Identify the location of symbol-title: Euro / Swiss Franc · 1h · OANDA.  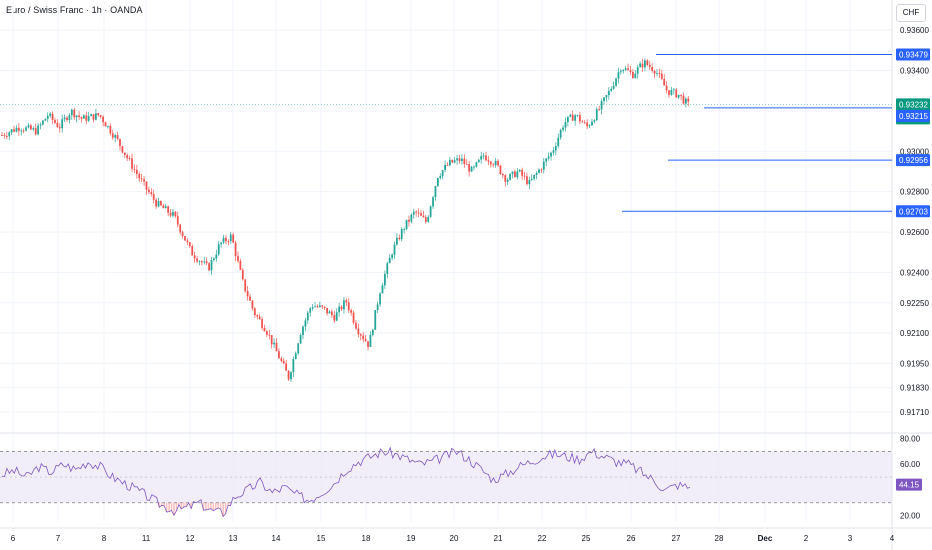
(74, 10).